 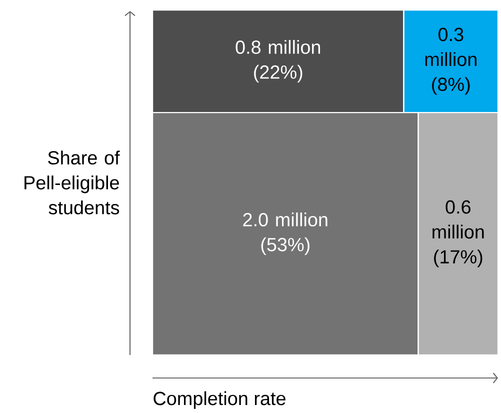 What do you see at coordinates (451, 86) in the screenshot?
I see `text: (8%)` at bounding box center [451, 86].